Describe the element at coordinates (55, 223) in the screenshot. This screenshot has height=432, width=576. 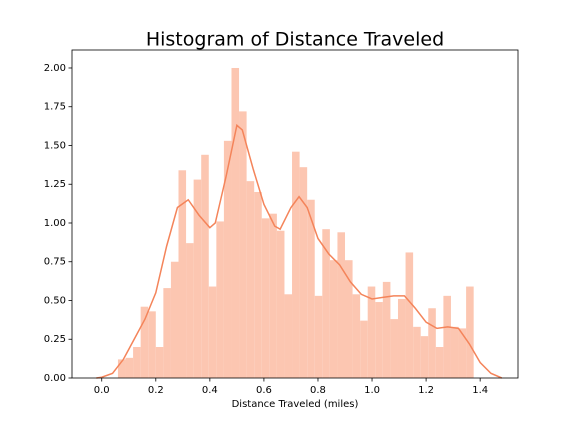
I see `y-tick-label: 1.00` at that location.